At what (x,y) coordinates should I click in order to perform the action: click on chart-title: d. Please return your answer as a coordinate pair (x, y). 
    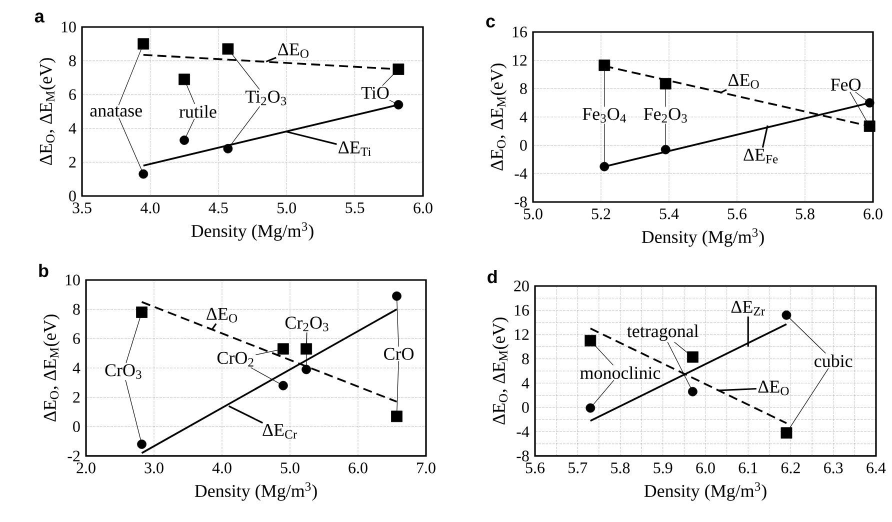
    Looking at the image, I should click on (492, 277).